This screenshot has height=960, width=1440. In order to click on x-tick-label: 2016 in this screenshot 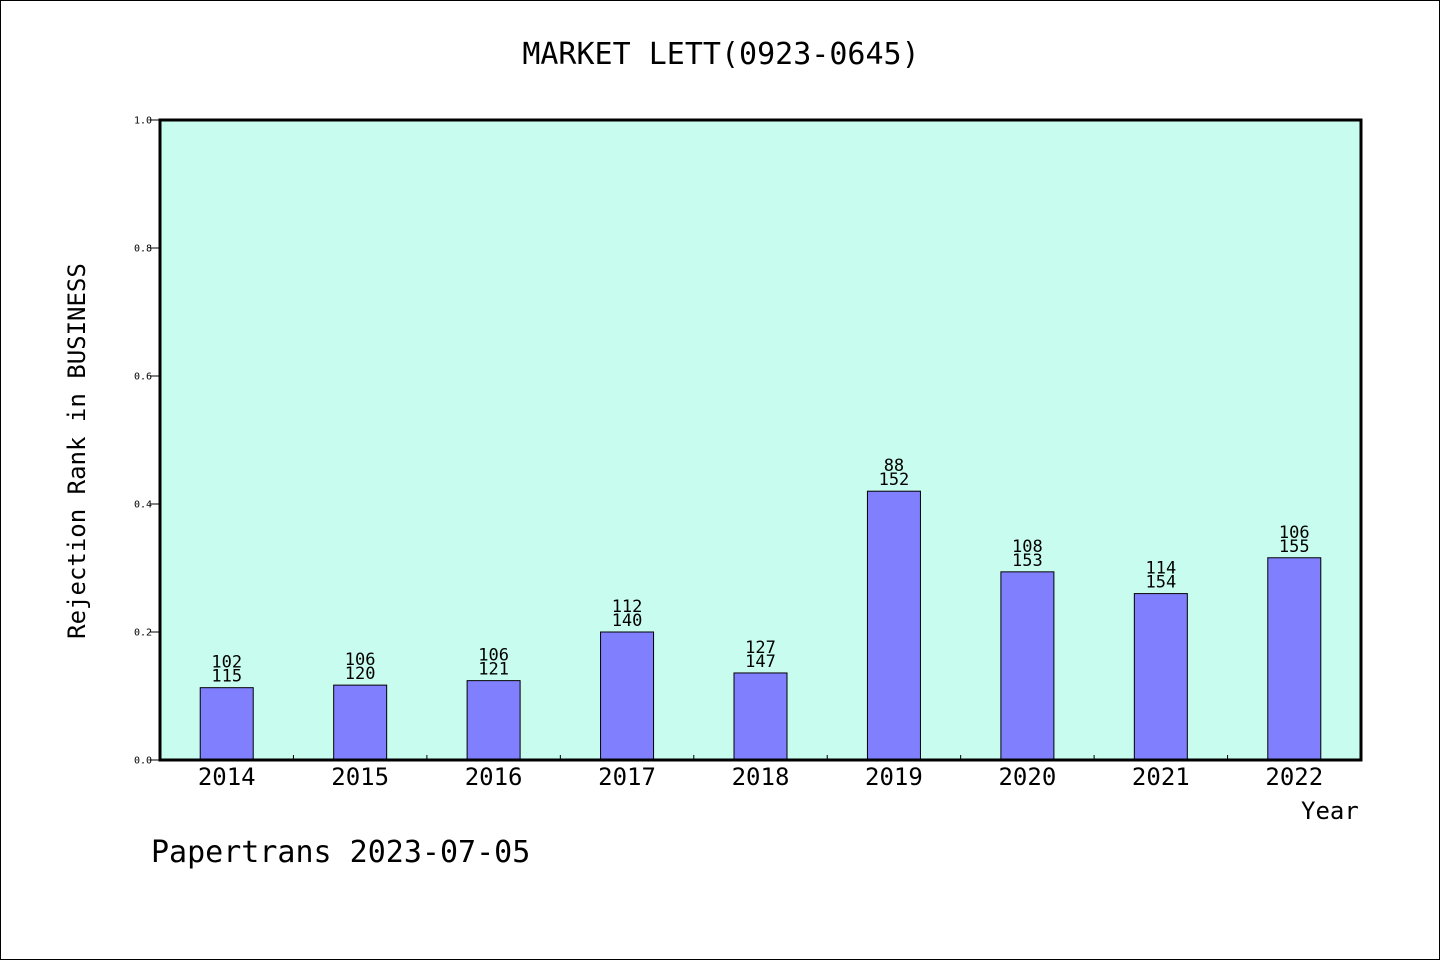, I will do `click(494, 777)`.